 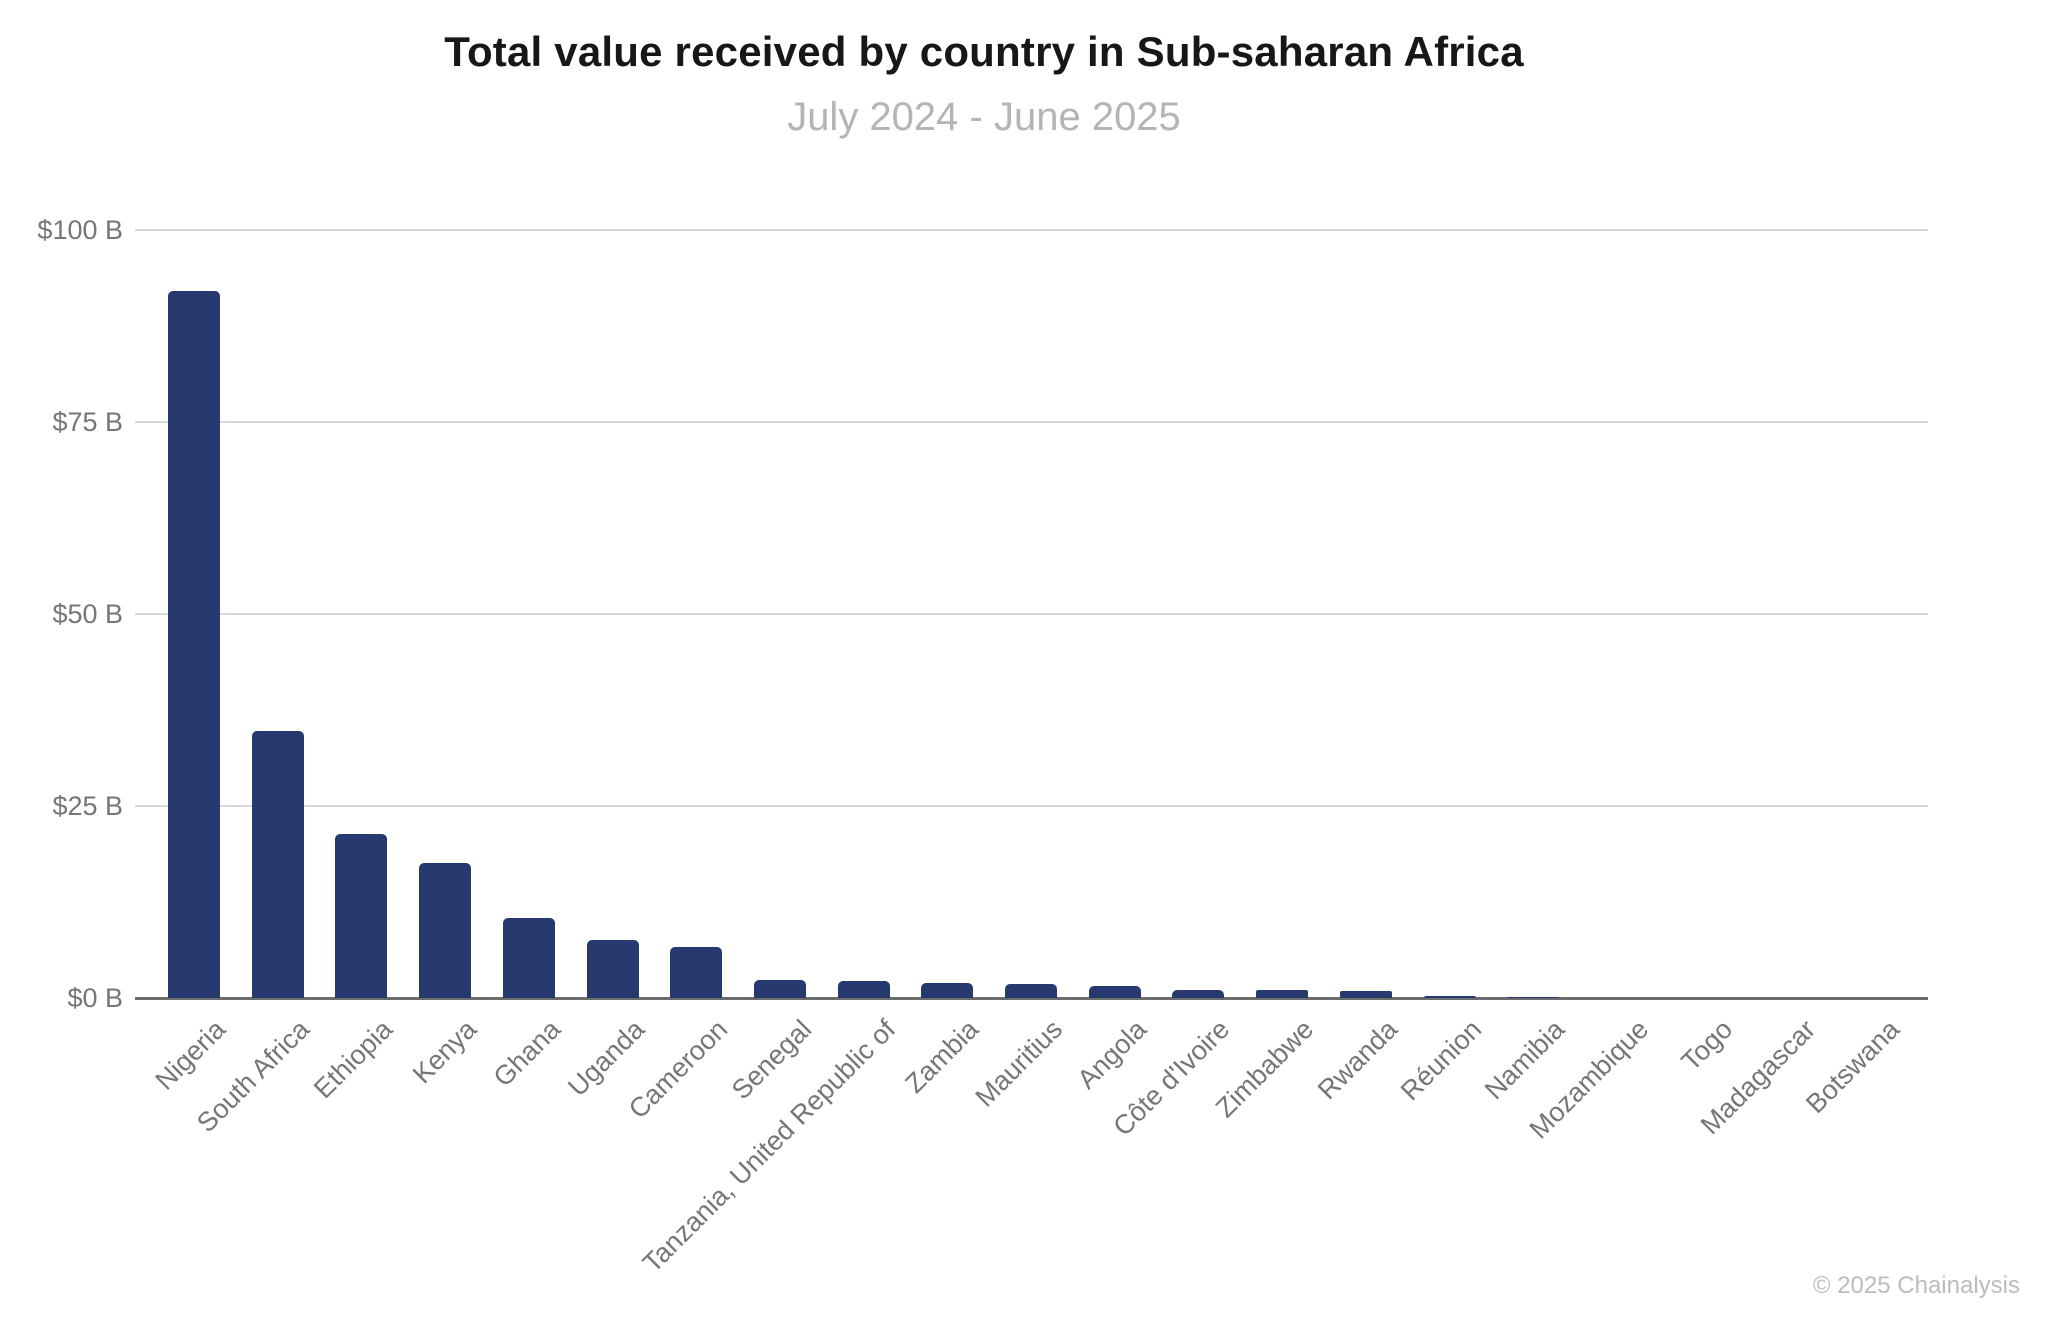 I want to click on bar-kenya, so click(x=445, y=930).